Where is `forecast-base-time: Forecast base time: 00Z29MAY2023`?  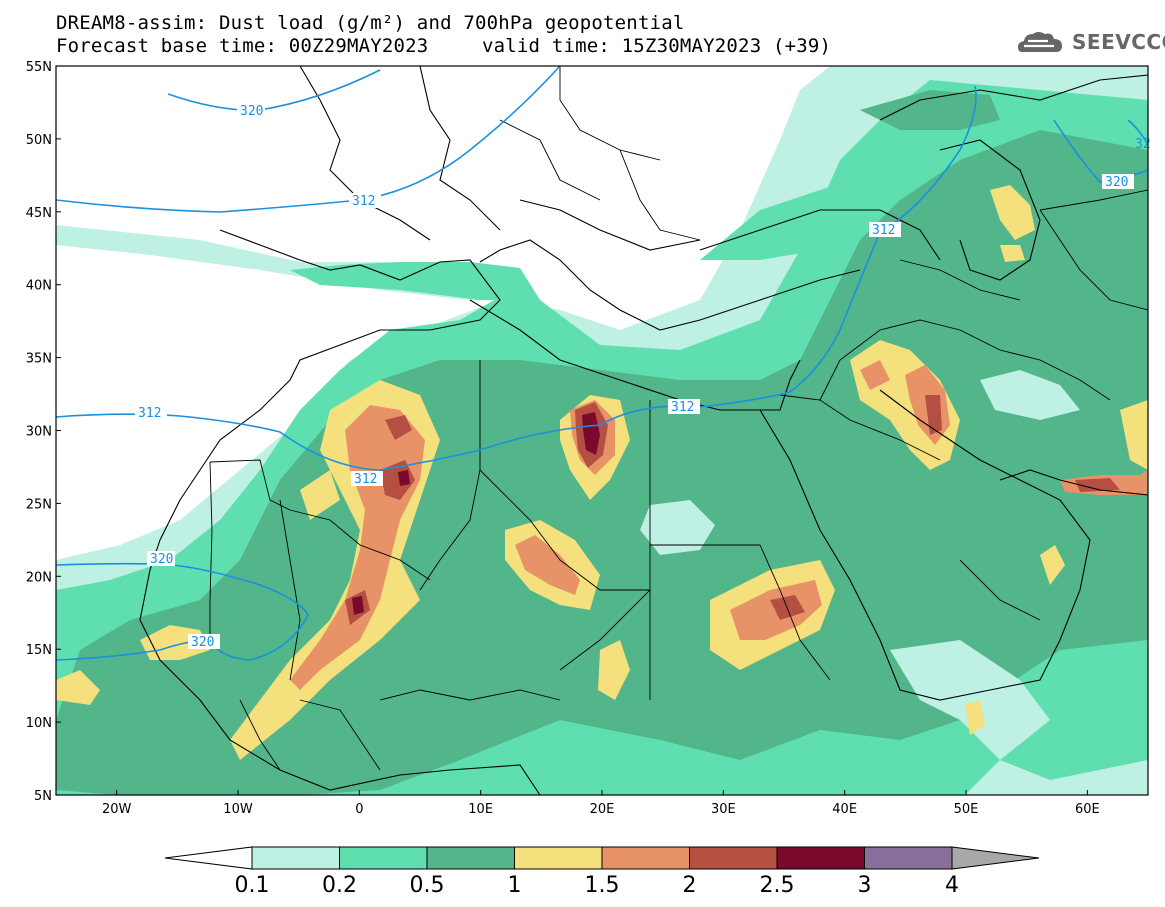 forecast-base-time: Forecast base time: 00Z29MAY2023 is located at coordinates (242, 46).